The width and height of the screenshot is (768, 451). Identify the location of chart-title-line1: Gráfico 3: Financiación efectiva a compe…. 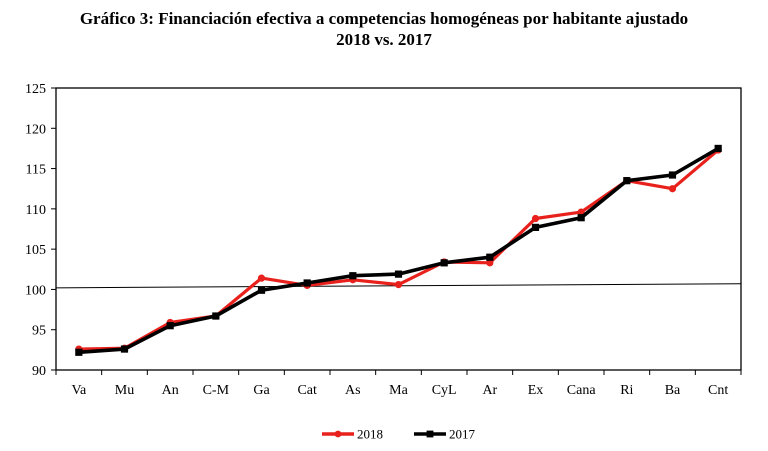
(384, 18).